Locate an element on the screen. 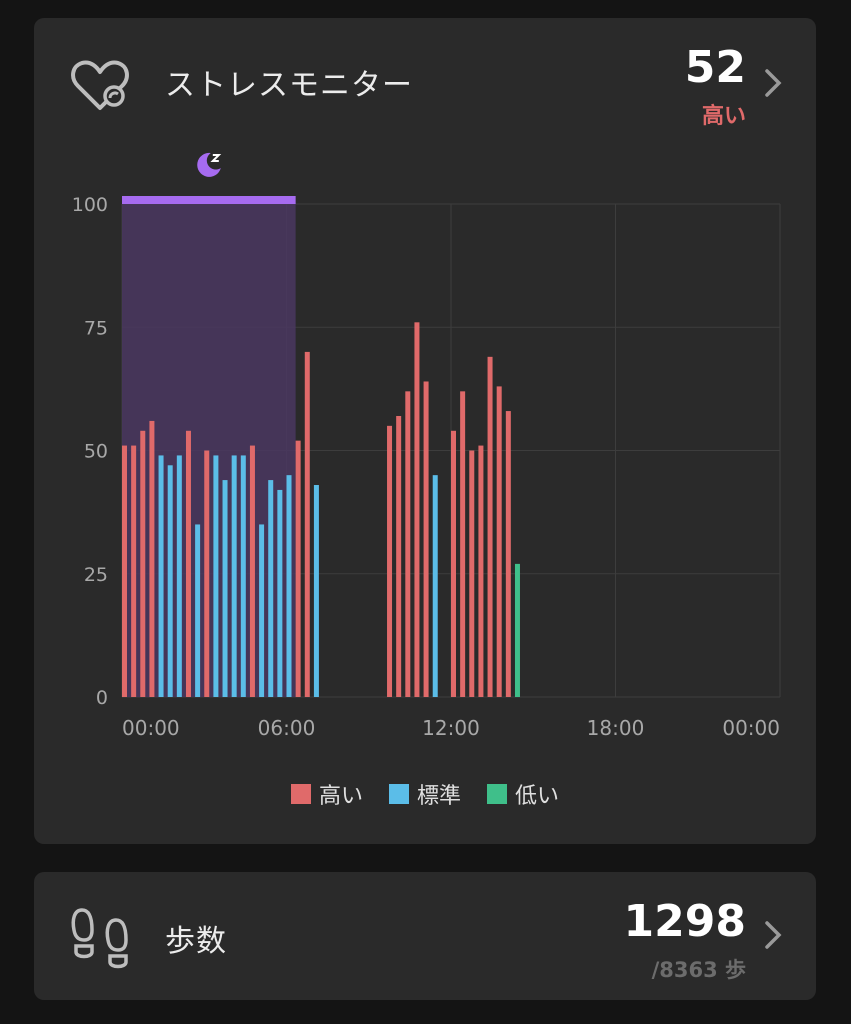 The image size is (851, 1024). chart-legend: 高い 標準 低い is located at coordinates (425, 794).